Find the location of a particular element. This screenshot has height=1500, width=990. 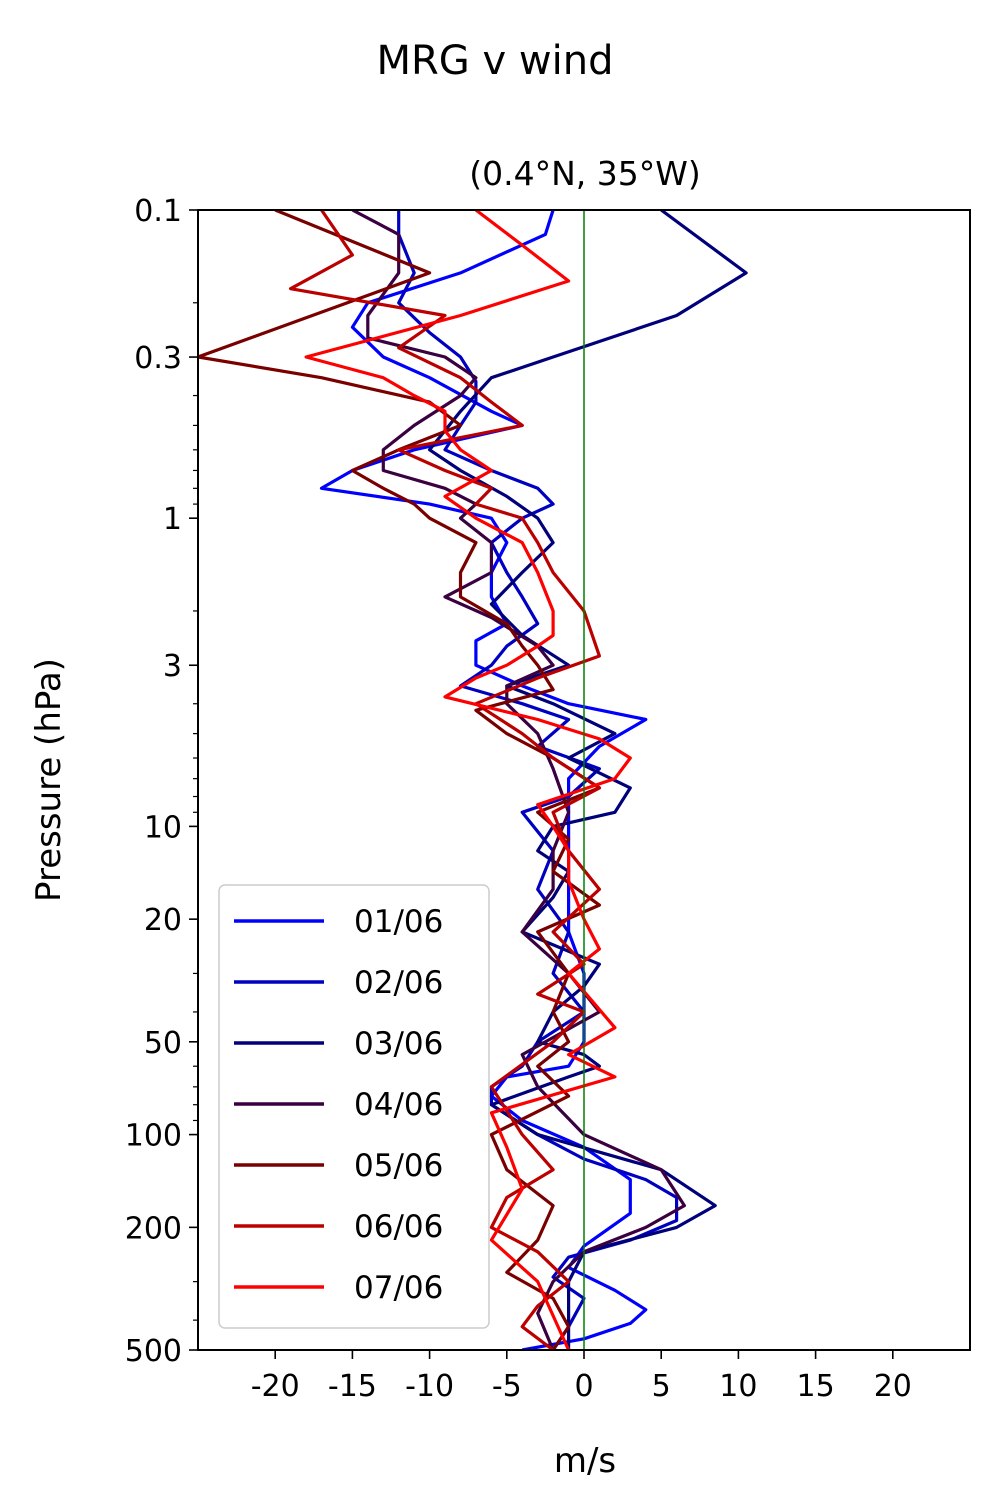

y-tick-label: 200 is located at coordinates (153, 1228).